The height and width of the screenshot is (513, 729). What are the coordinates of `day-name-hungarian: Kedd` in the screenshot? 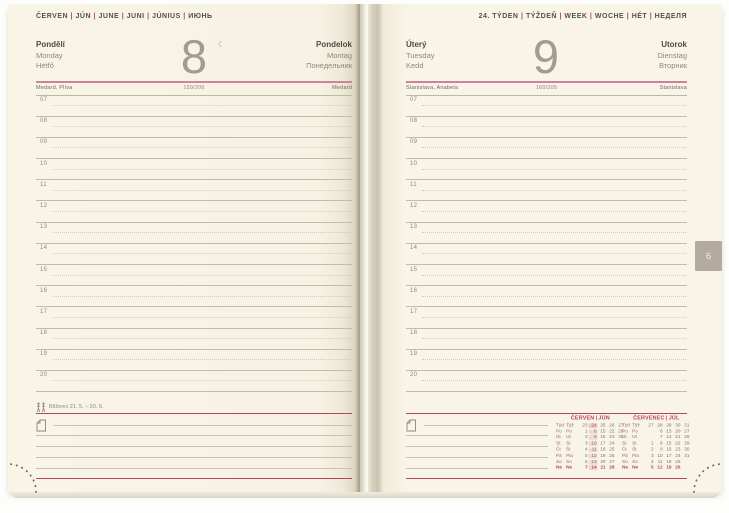 It's located at (415, 65).